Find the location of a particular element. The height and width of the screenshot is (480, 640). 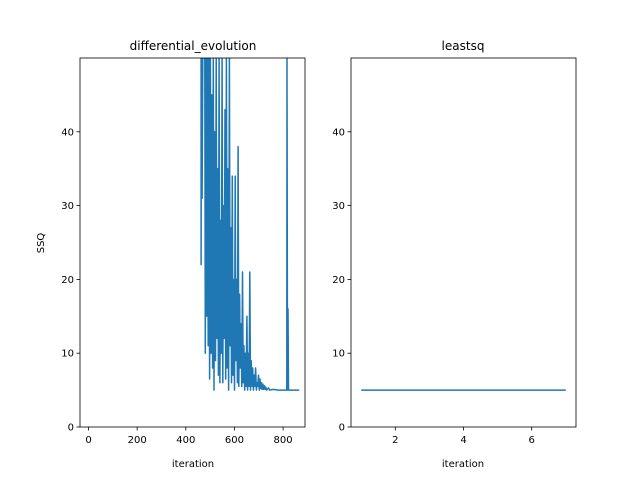

chart-title: differential_evolution is located at coordinates (193, 46).